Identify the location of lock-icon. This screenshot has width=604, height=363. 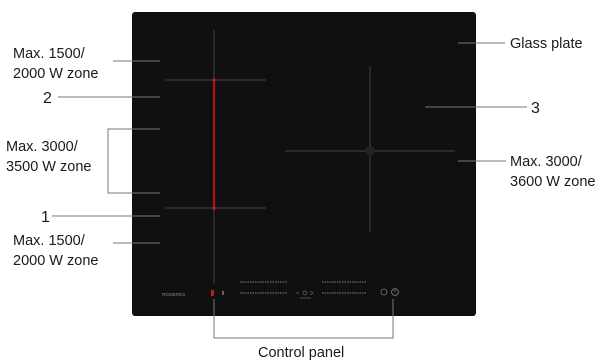
(384, 292).